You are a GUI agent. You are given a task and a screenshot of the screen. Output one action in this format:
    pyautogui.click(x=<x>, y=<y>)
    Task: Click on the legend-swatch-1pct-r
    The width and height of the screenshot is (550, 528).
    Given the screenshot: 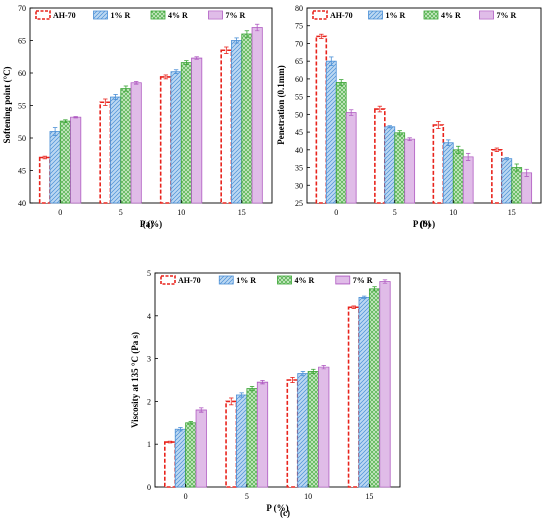 What is the action you would take?
    pyautogui.click(x=226, y=280)
    